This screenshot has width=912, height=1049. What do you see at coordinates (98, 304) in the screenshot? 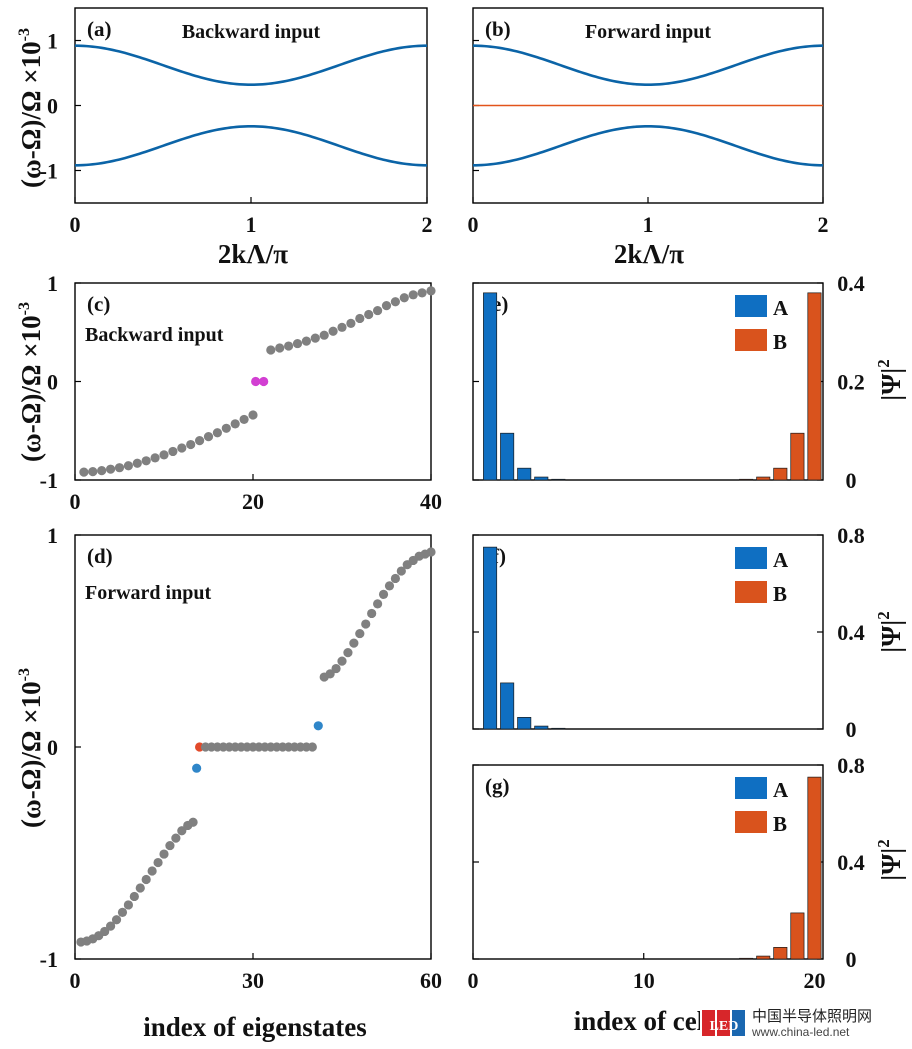
I see `panel-label-c: (c)` at bounding box center [98, 304].